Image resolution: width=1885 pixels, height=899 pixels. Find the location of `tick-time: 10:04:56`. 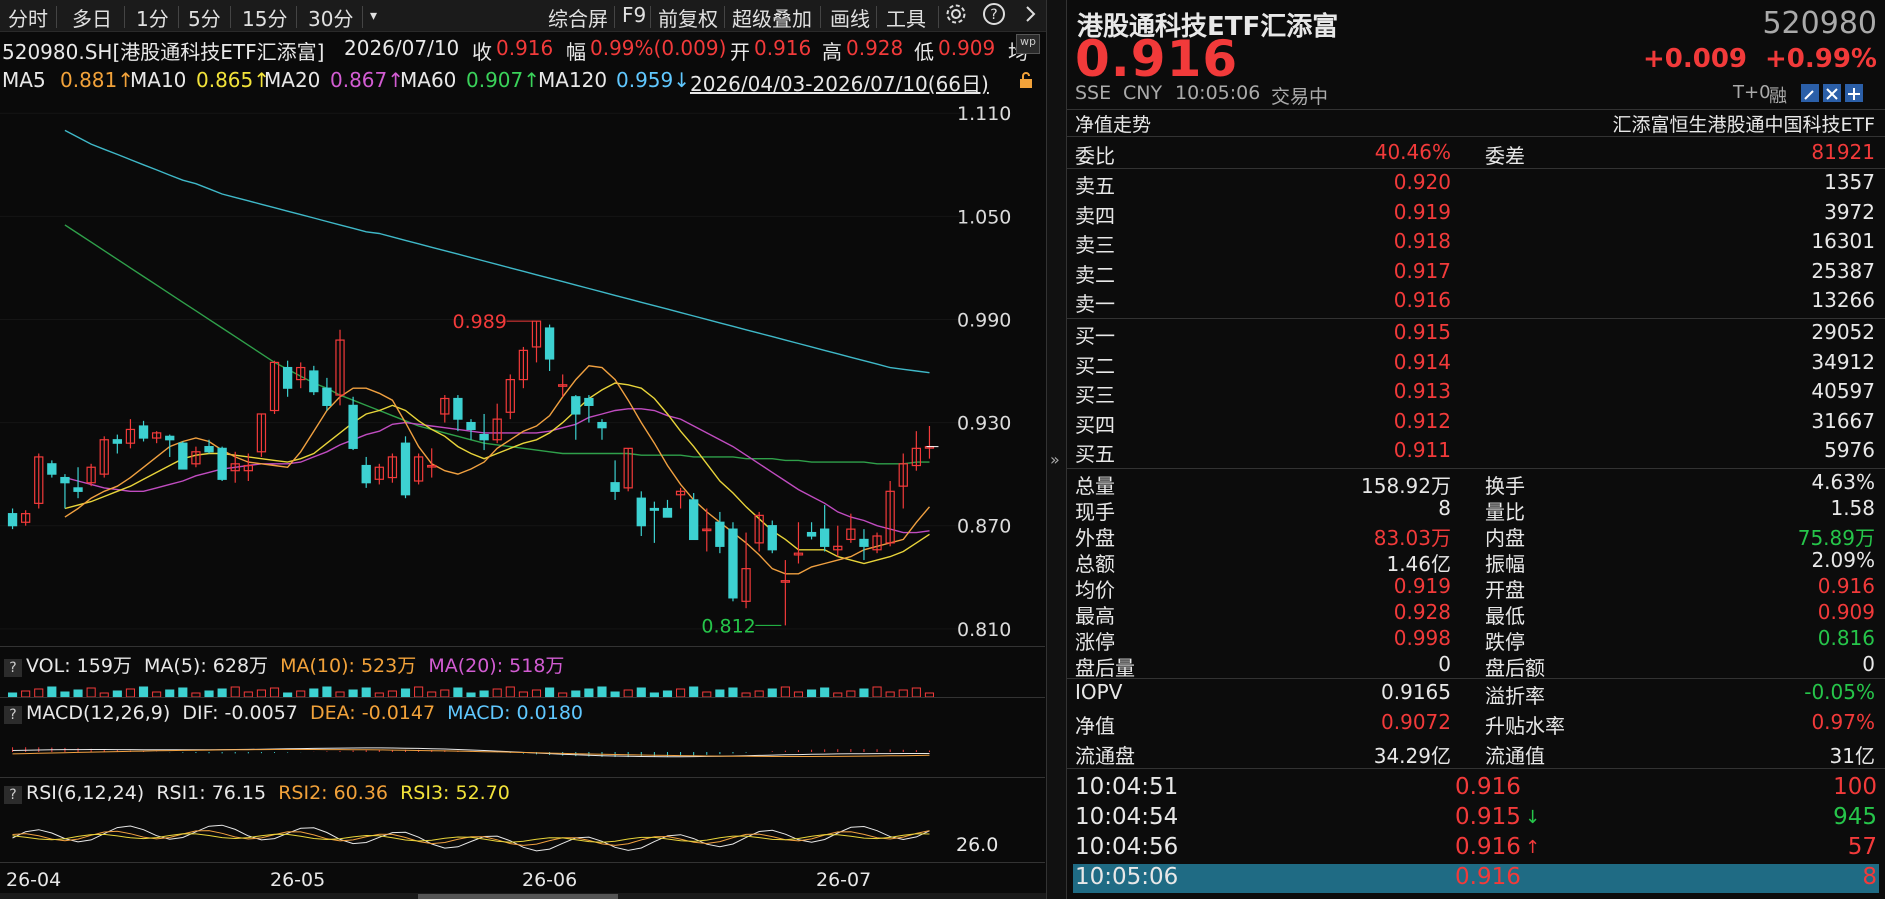

tick-time: 10:04:56 is located at coordinates (1127, 847).